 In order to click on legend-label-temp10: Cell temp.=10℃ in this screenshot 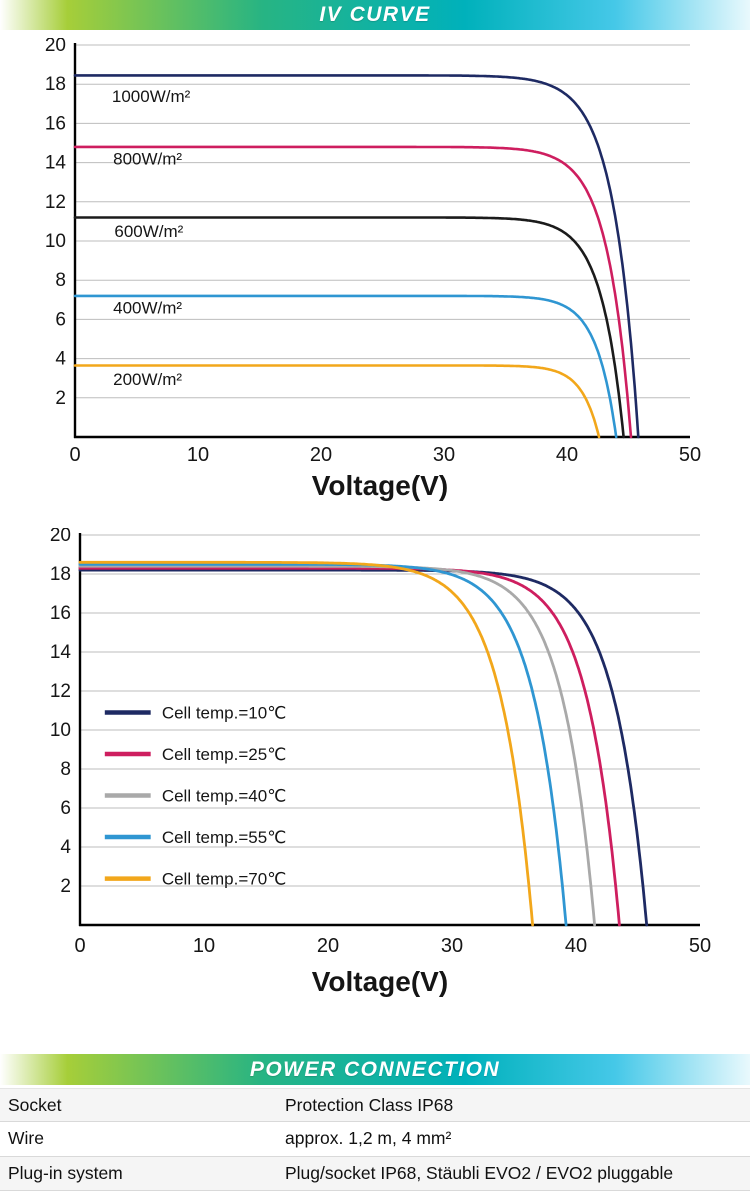, I will do `click(224, 712)`.